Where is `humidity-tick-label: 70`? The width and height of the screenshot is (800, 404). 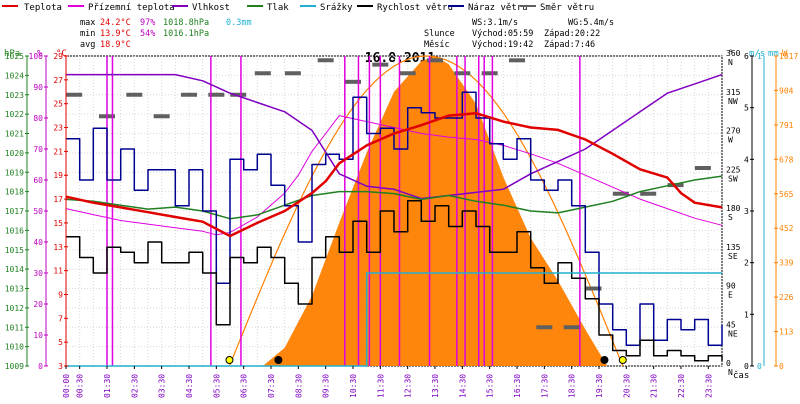 humidity-tick-label: 70 is located at coordinates (38, 149).